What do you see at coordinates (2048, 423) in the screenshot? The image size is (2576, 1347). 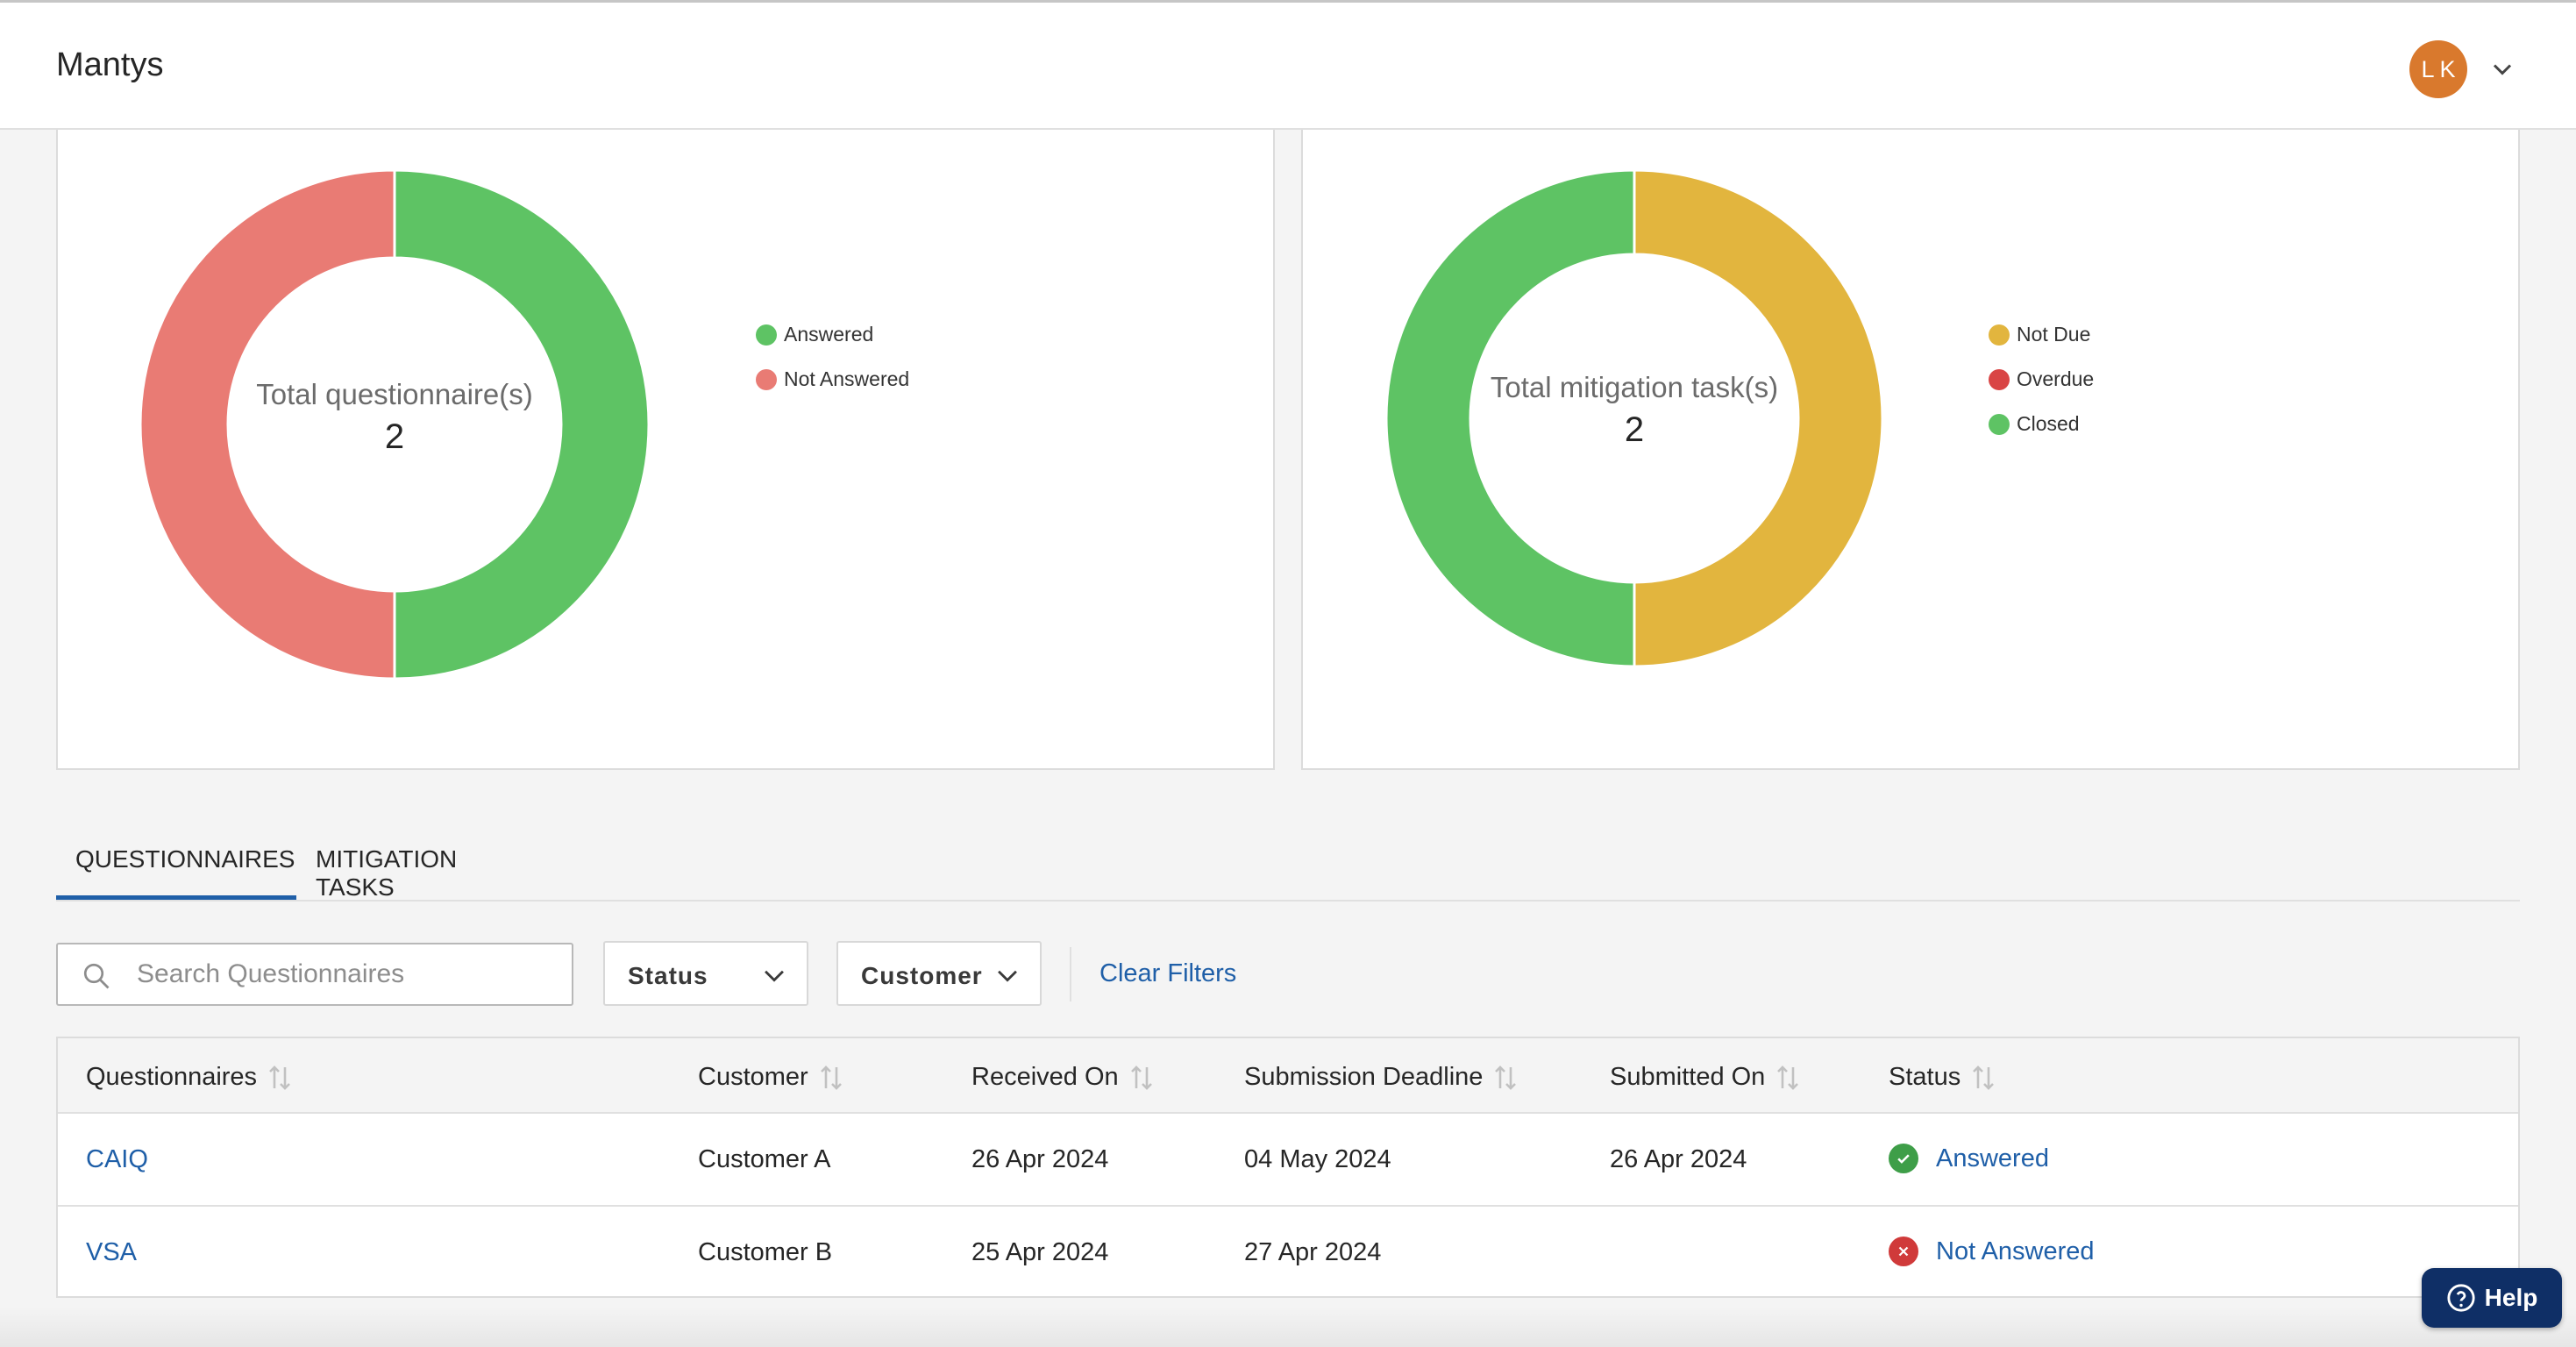 I see `legend-label: Closed` at bounding box center [2048, 423].